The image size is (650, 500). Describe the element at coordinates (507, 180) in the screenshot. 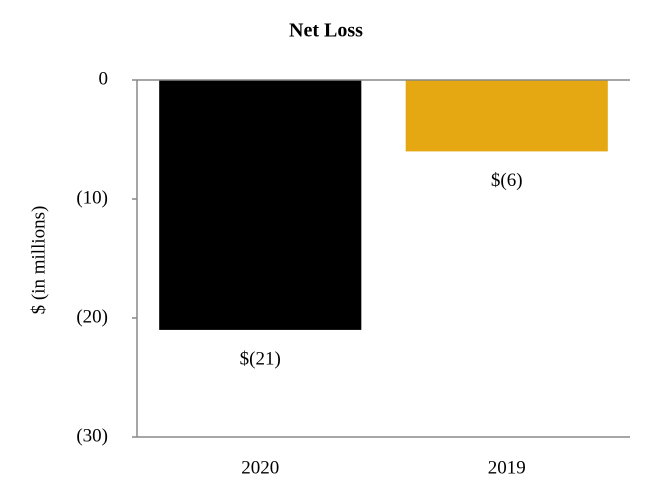

I see `value-label: $(6)` at that location.